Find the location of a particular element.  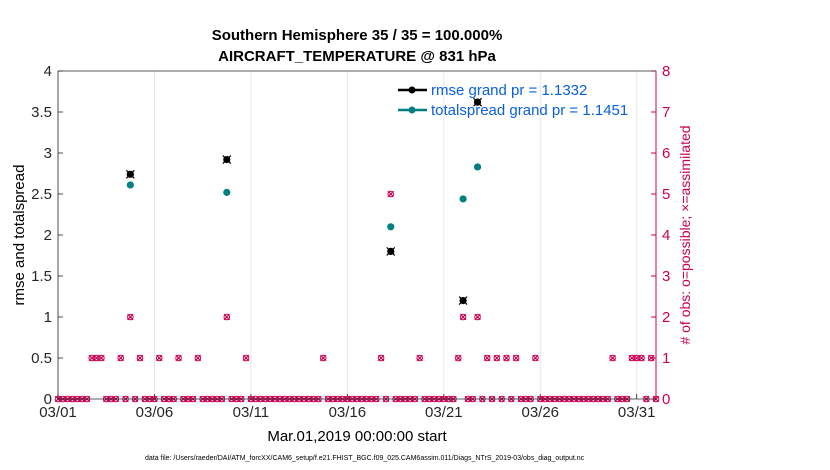

left-axis-ticks: 0 0.5 1 1.5 2 2.5 3 3.5 4 is located at coordinates (47, 235).